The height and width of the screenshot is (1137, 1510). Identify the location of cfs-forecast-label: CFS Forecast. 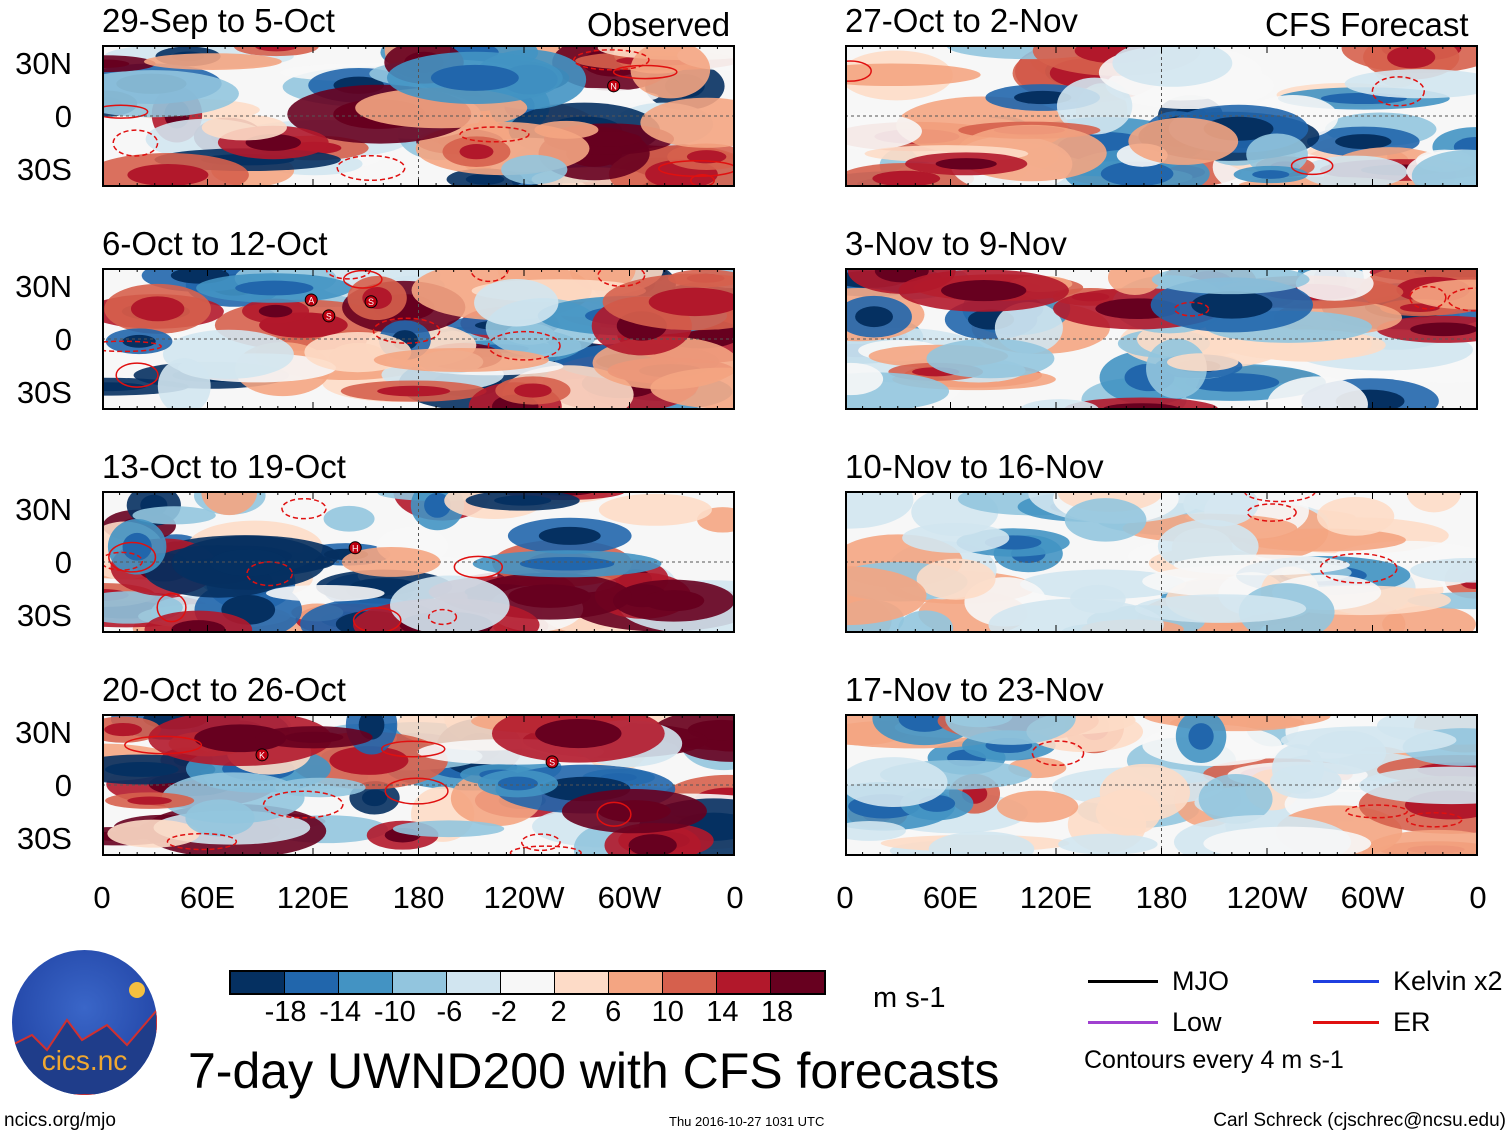
(1367, 24).